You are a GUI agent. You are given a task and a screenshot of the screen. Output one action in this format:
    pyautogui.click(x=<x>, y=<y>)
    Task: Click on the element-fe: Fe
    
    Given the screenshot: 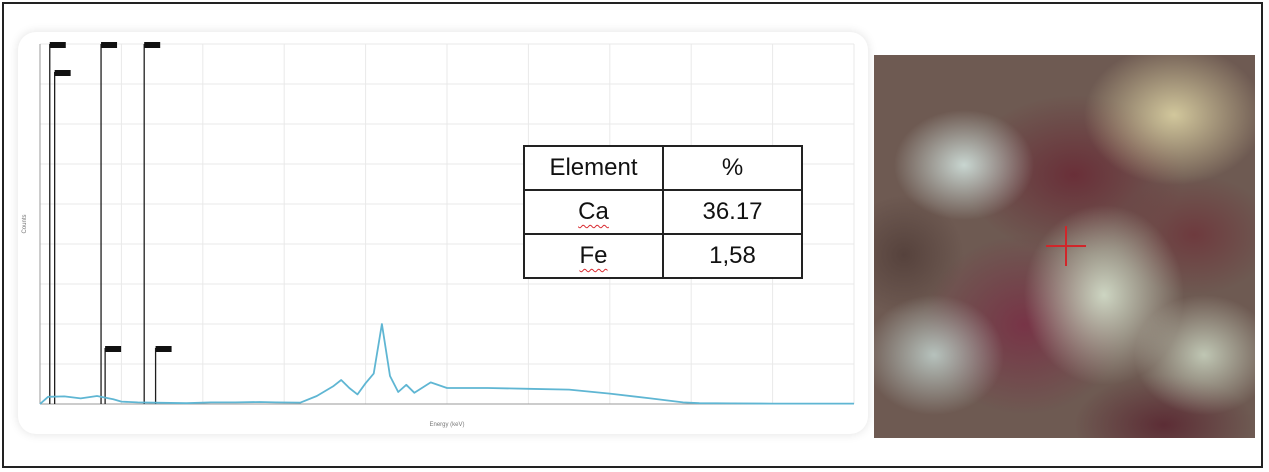 What is the action you would take?
    pyautogui.click(x=593, y=255)
    